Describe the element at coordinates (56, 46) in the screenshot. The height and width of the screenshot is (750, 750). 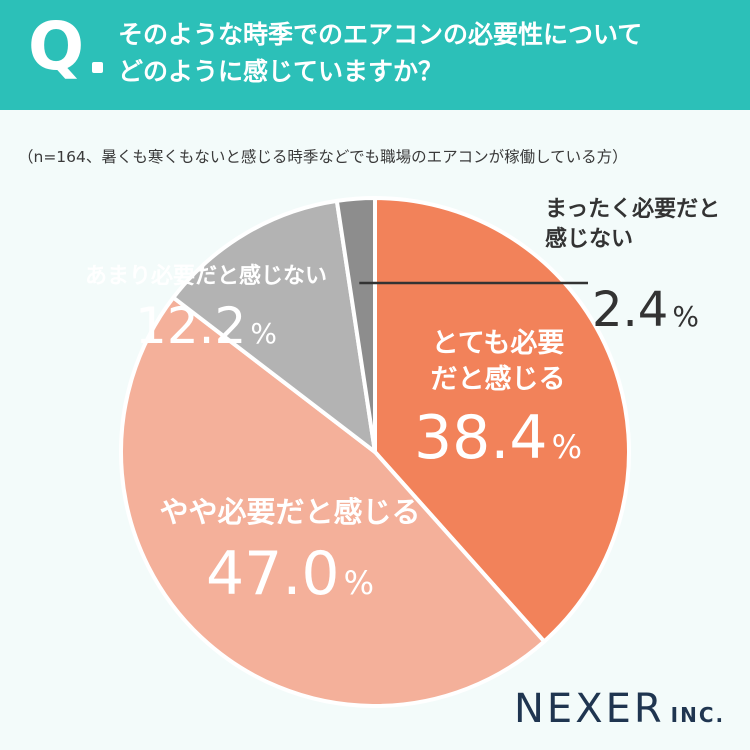
I see `q-mark: Q` at that location.